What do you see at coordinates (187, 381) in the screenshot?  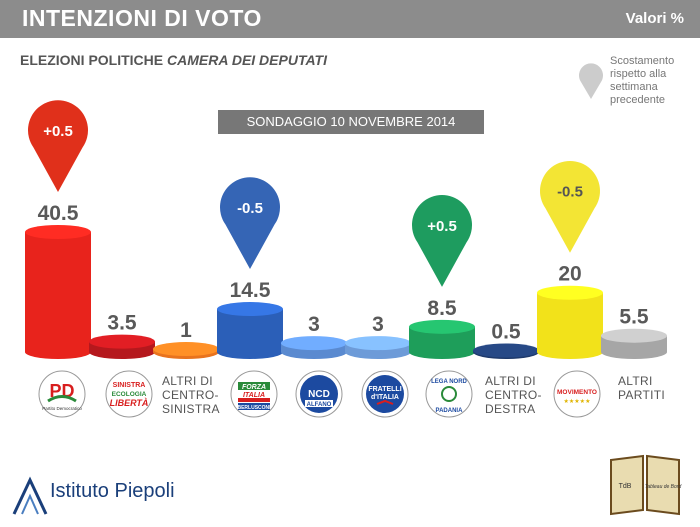 I see `altri-cs-line1: ALTRI DI` at bounding box center [187, 381].